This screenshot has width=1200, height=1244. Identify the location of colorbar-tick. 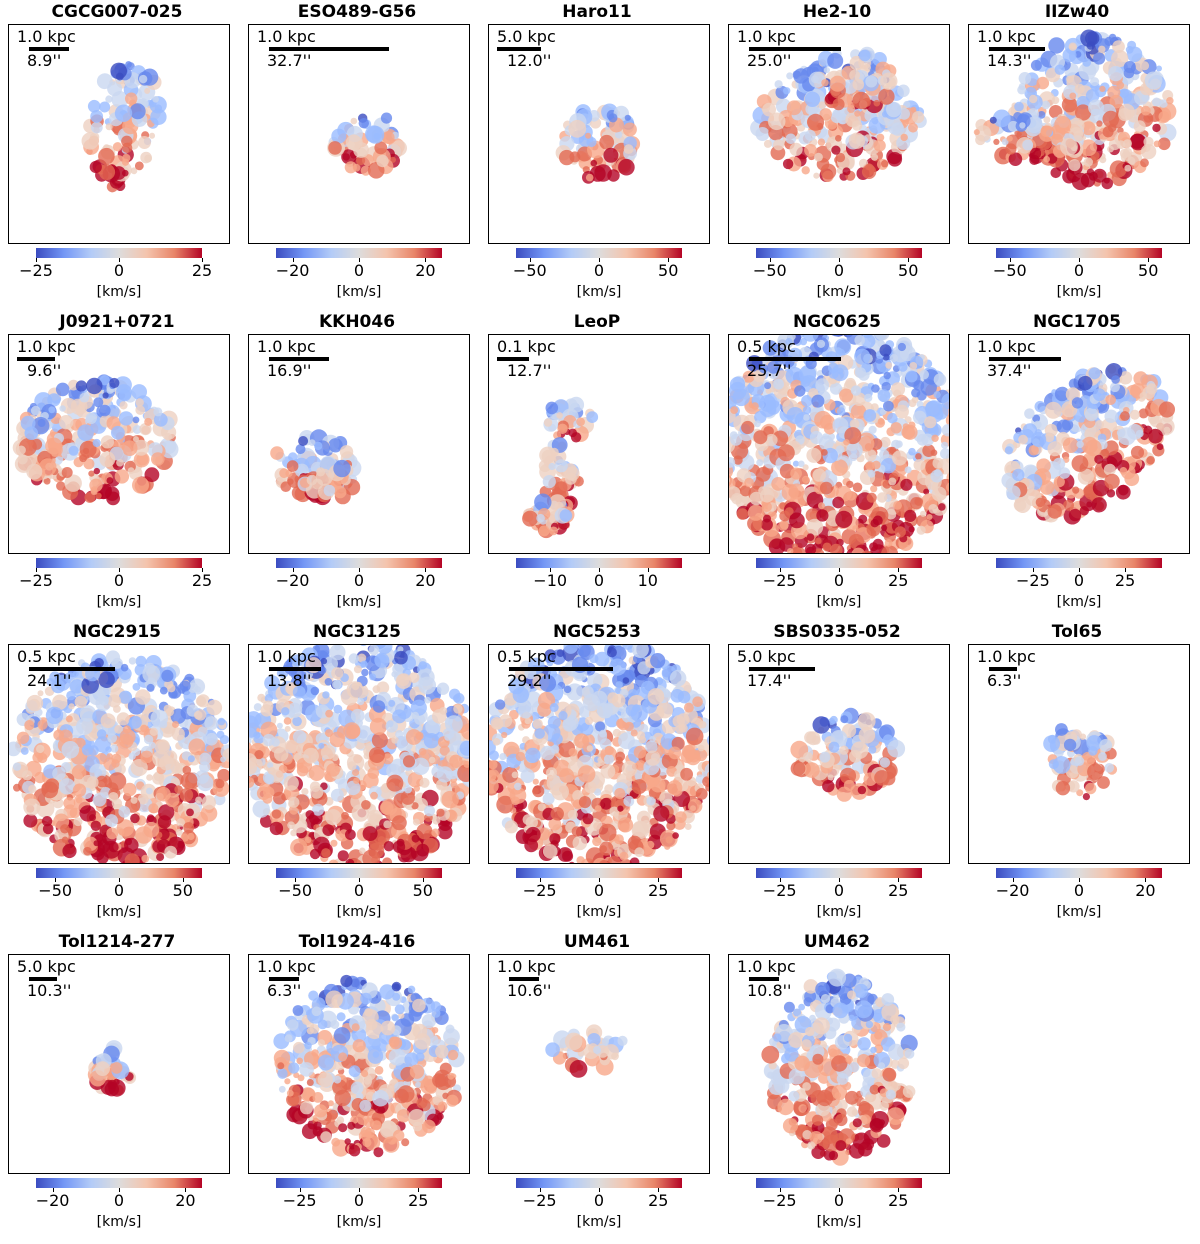
(423, 880).